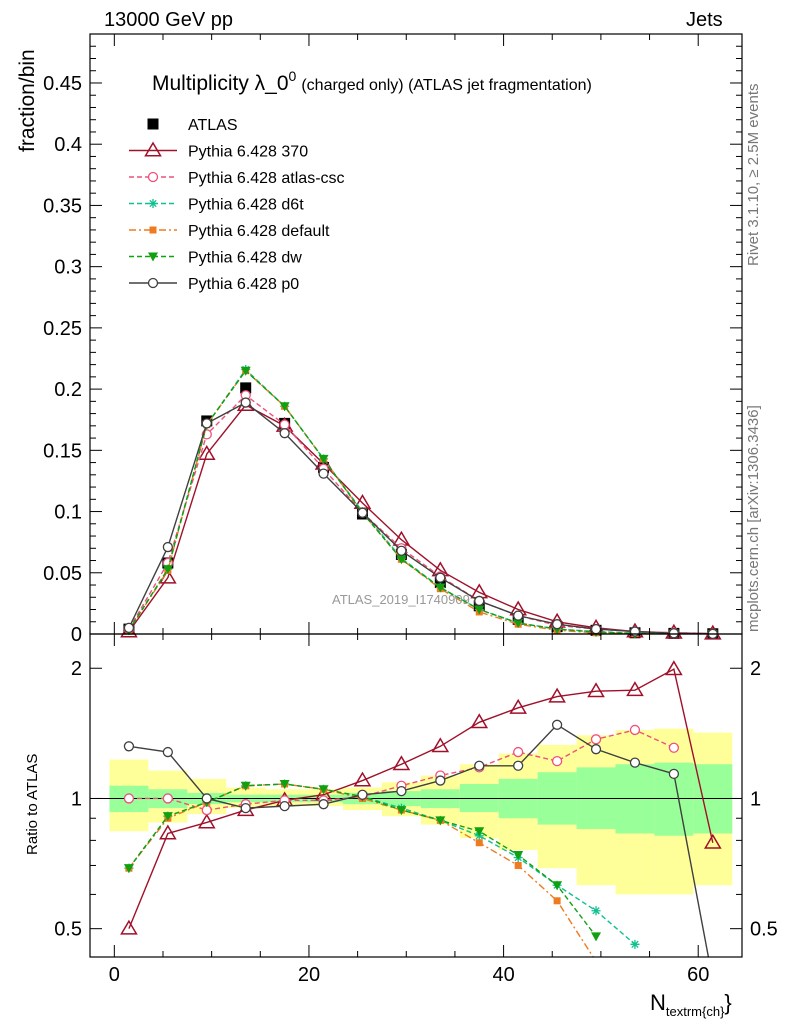 This screenshot has height=1024, width=786. I want to click on x-axis-label-main: N, so click(658, 1002).